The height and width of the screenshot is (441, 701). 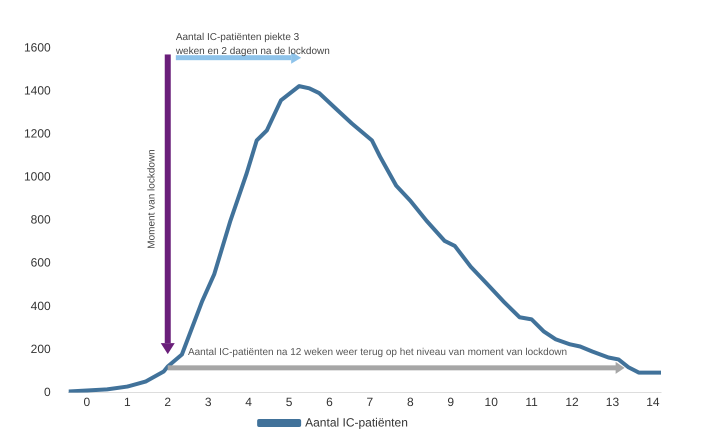 What do you see at coordinates (152, 198) in the screenshot?
I see `annotation: Moment van lockdown` at bounding box center [152, 198].